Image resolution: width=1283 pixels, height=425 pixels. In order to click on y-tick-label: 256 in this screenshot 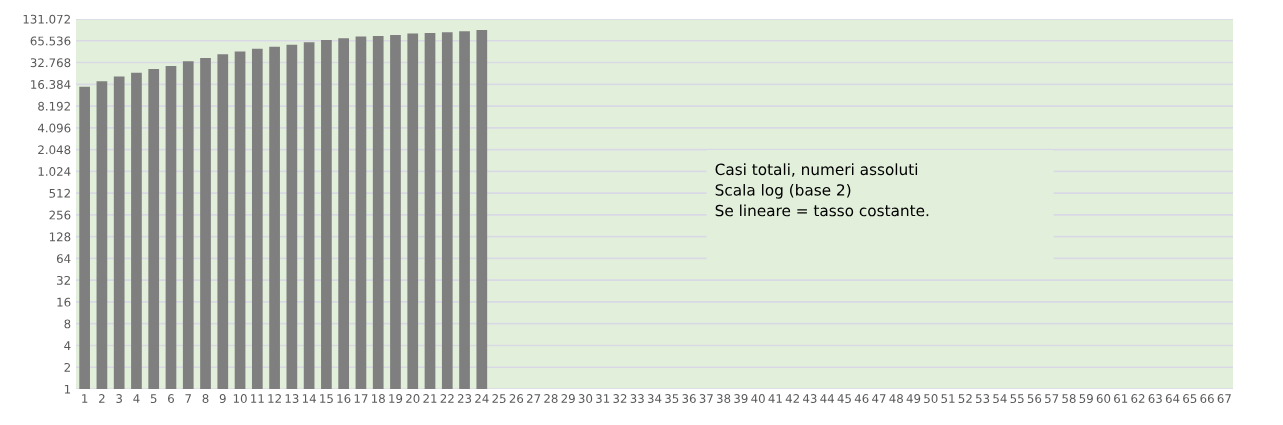, I will do `click(60, 215)`.